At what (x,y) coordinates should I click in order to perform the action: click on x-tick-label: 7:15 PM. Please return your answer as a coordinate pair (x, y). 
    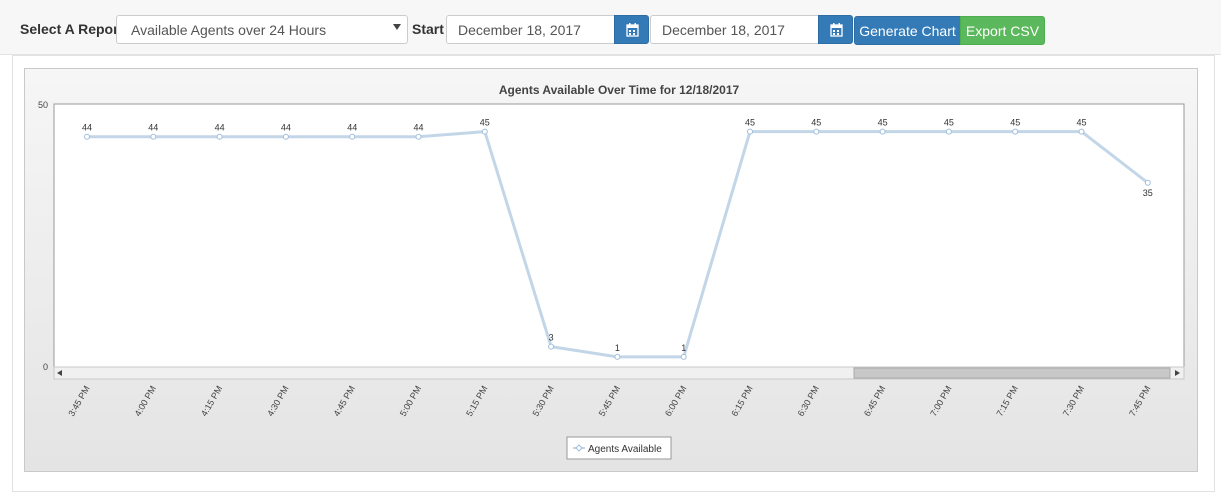
    Looking at the image, I should click on (1007, 401).